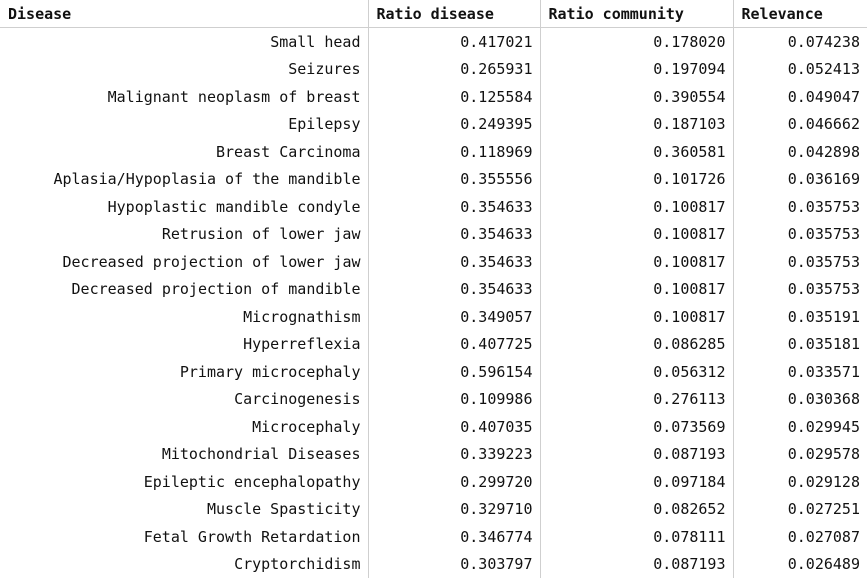 The image size is (867, 578). Describe the element at coordinates (636, 14) in the screenshot. I see `column-header-ratio-community: Ratio community` at that location.